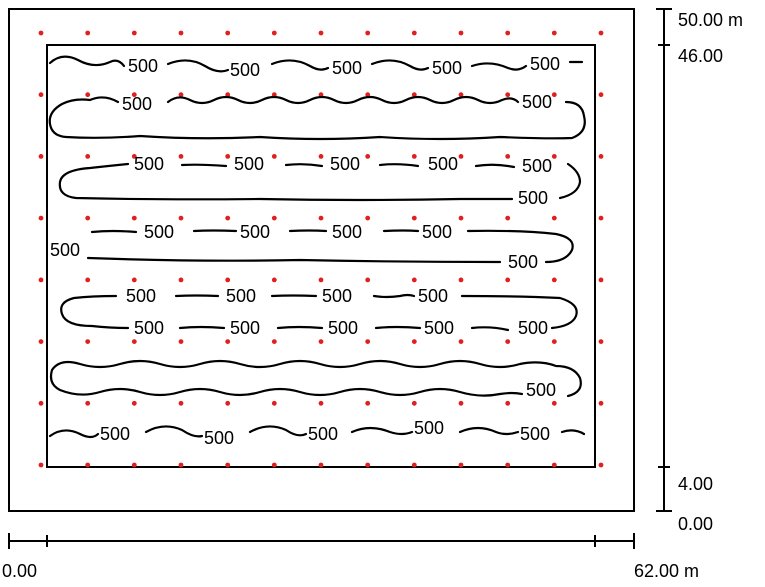 The image size is (765, 587). Describe the element at coordinates (695, 524) in the screenshot. I see `dimension-label-y-bottom: 0.00` at that location.